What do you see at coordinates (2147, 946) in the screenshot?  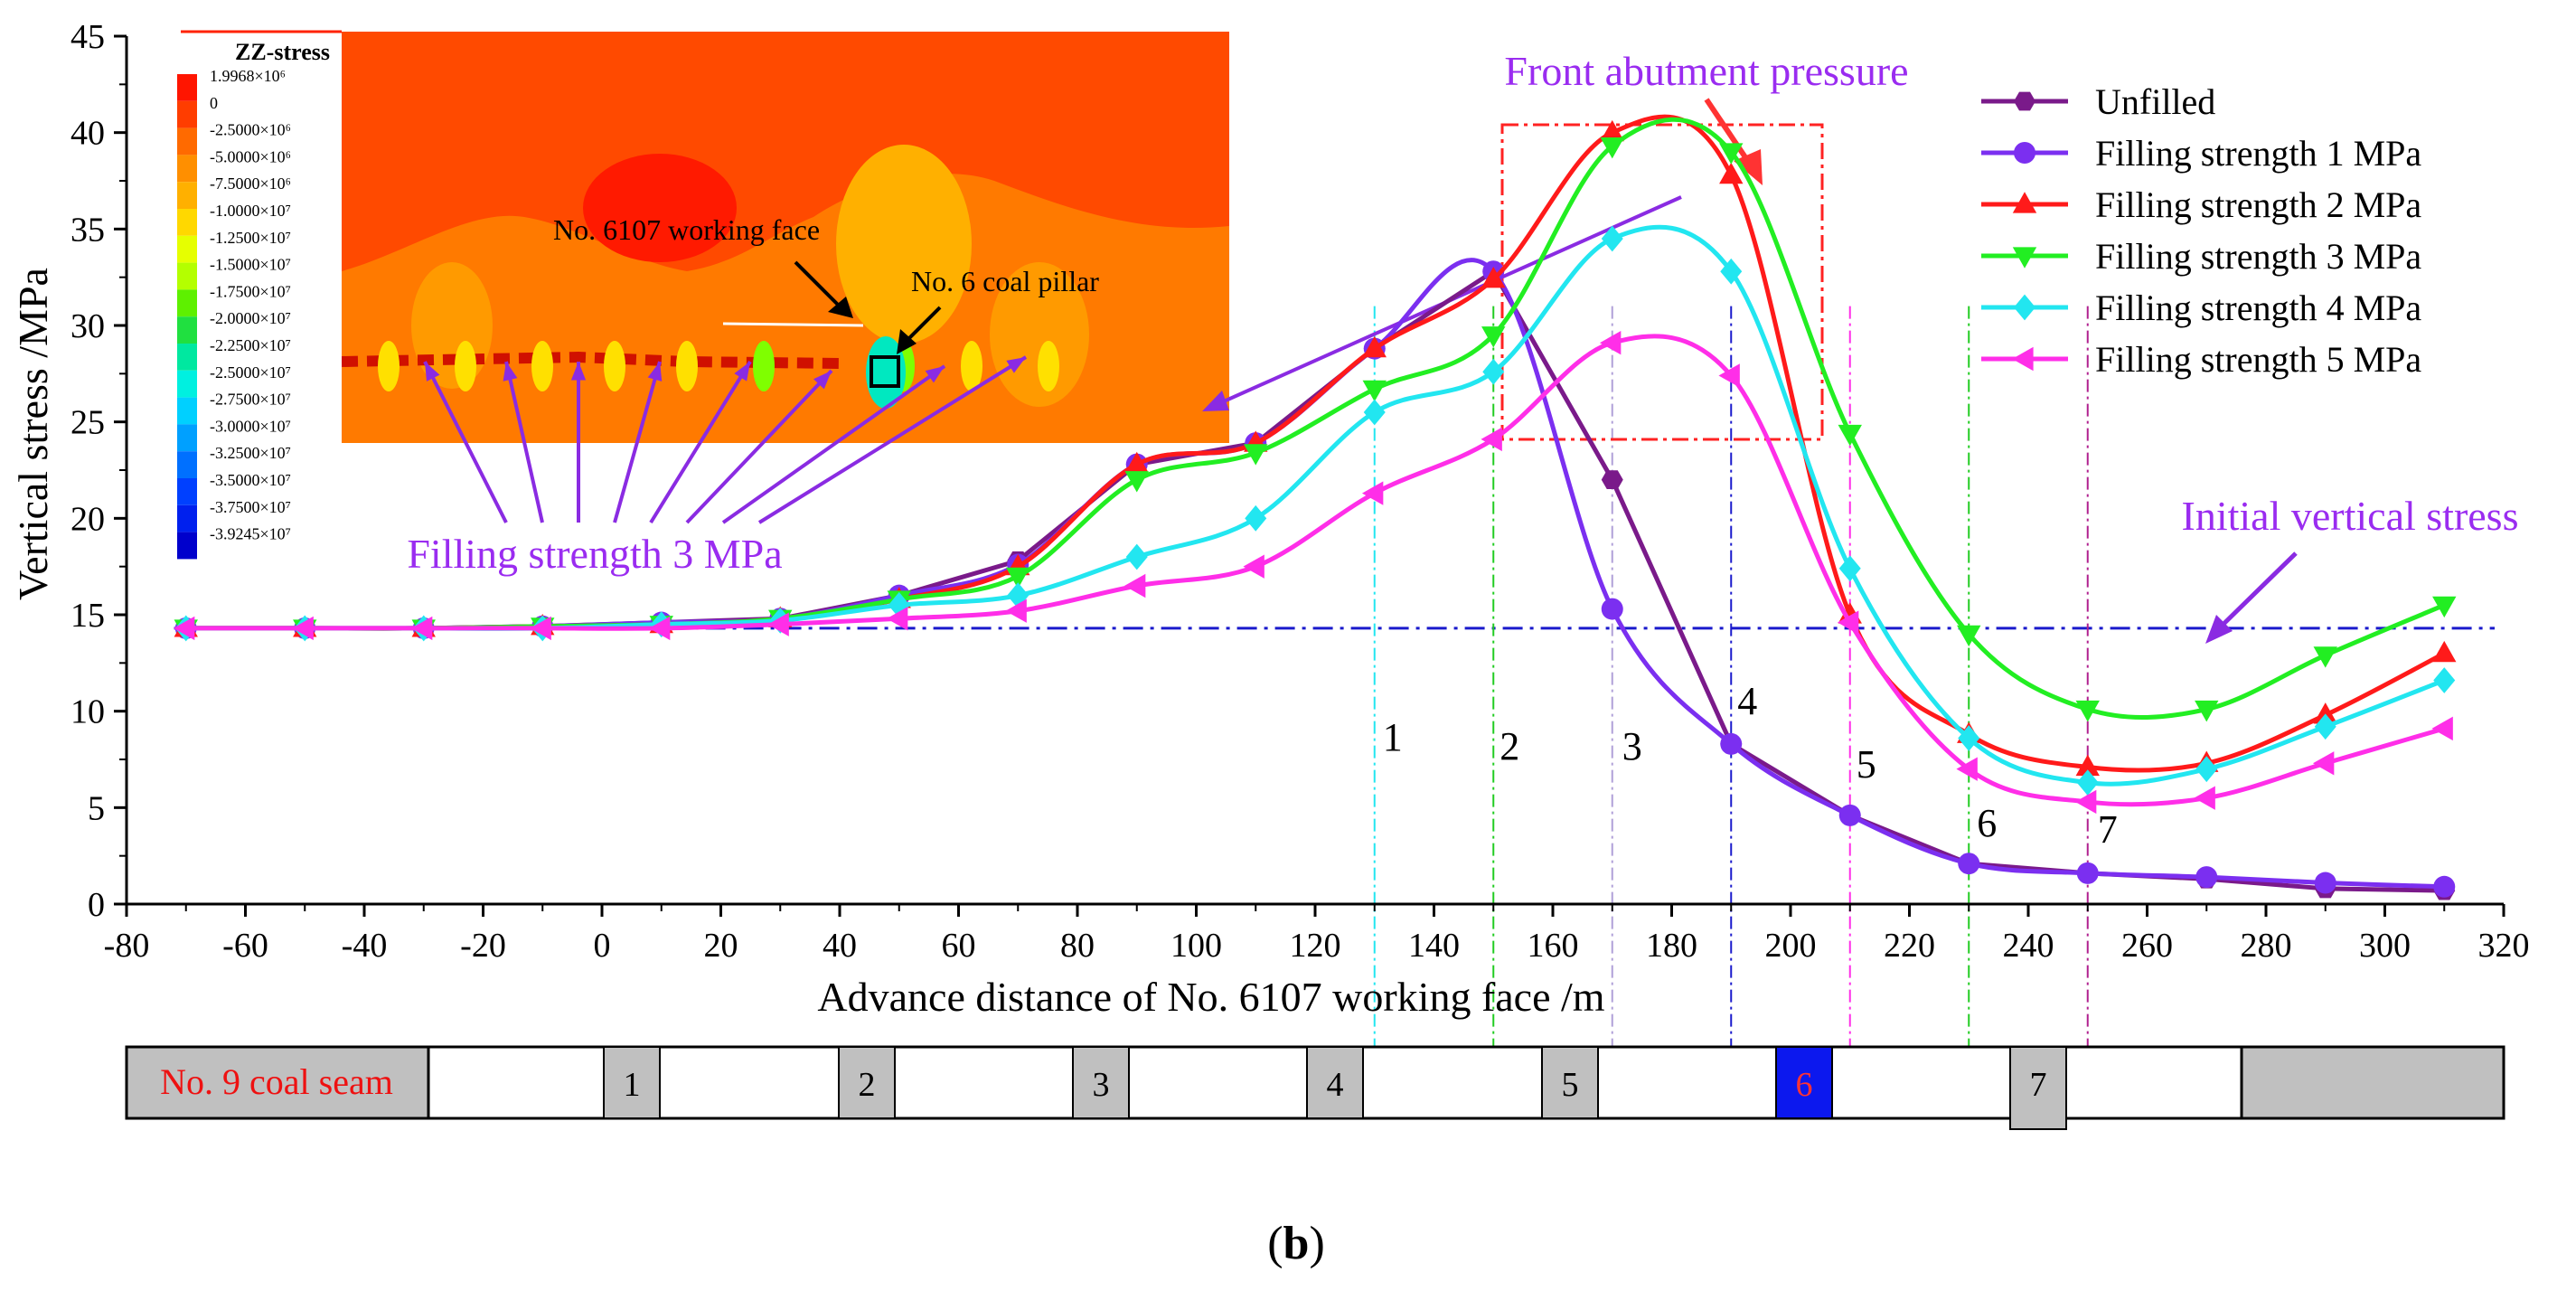 I see `x-tick-label: 260` at bounding box center [2147, 946].